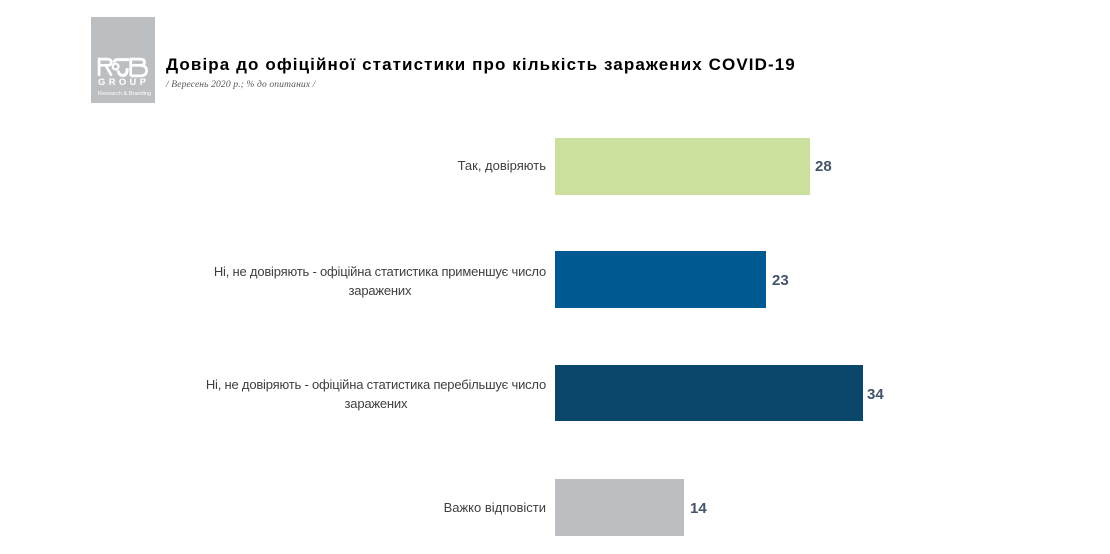 The height and width of the screenshot is (554, 1110). I want to click on svg-text: GROUP, so click(123, 81).